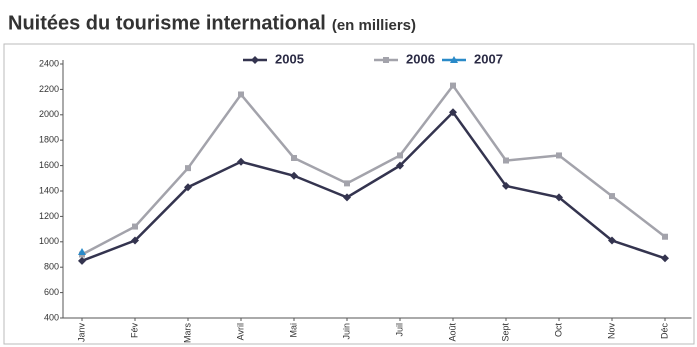 The image size is (697, 347). I want to click on y-tick-label: 2000, so click(49, 114).